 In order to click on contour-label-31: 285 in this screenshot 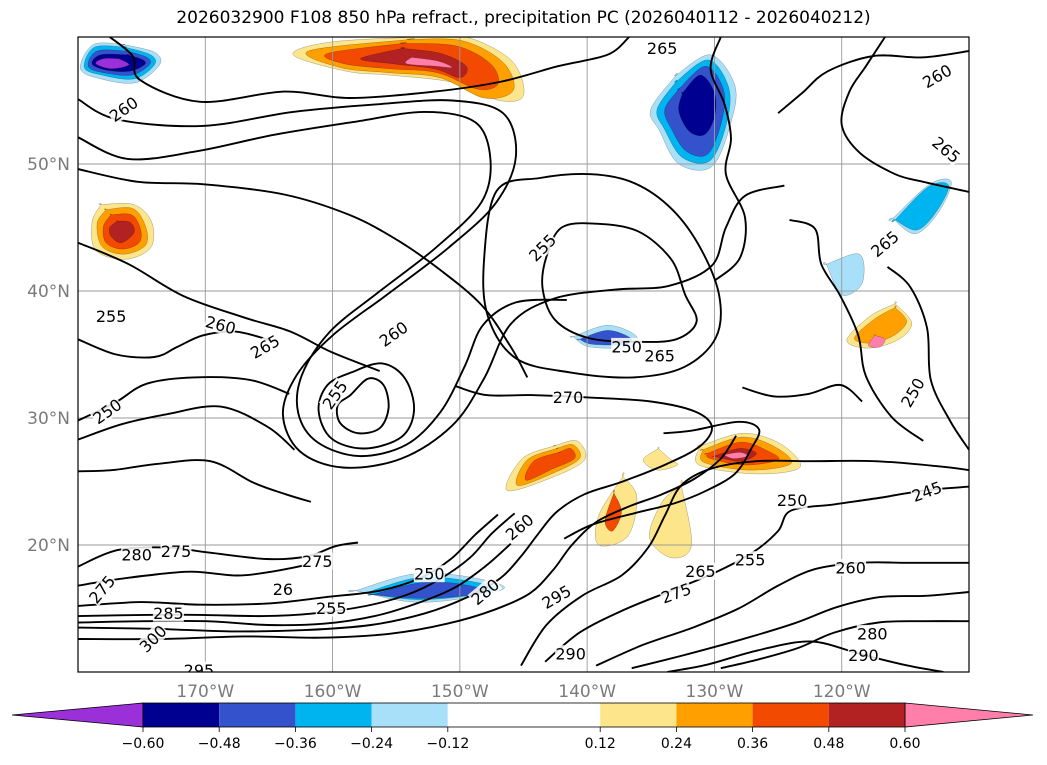, I will do `click(168, 613)`.